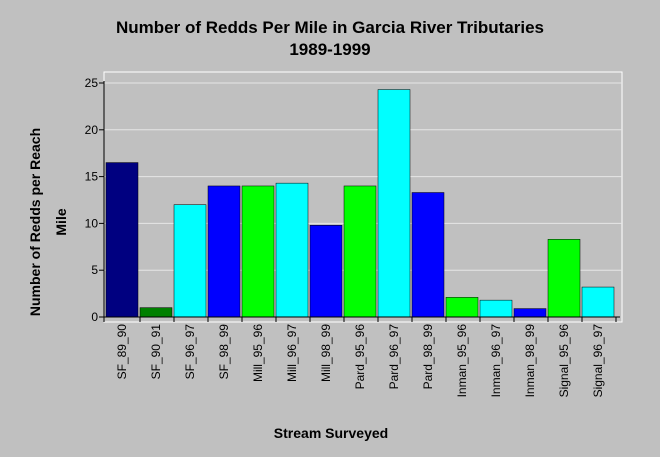  What do you see at coordinates (92, 130) in the screenshot?
I see `y-tick-label-4: 20` at bounding box center [92, 130].